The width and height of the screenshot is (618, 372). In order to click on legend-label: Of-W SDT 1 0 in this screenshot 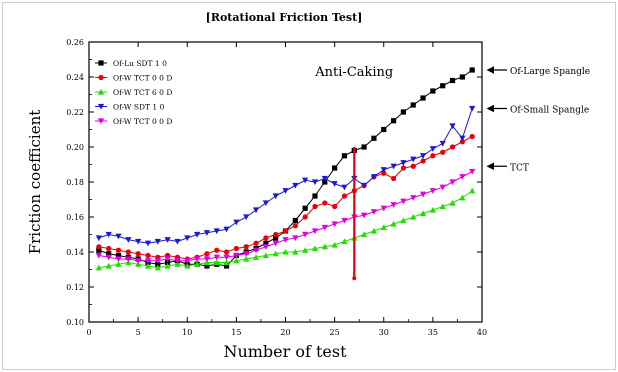, I will do `click(139, 107)`.